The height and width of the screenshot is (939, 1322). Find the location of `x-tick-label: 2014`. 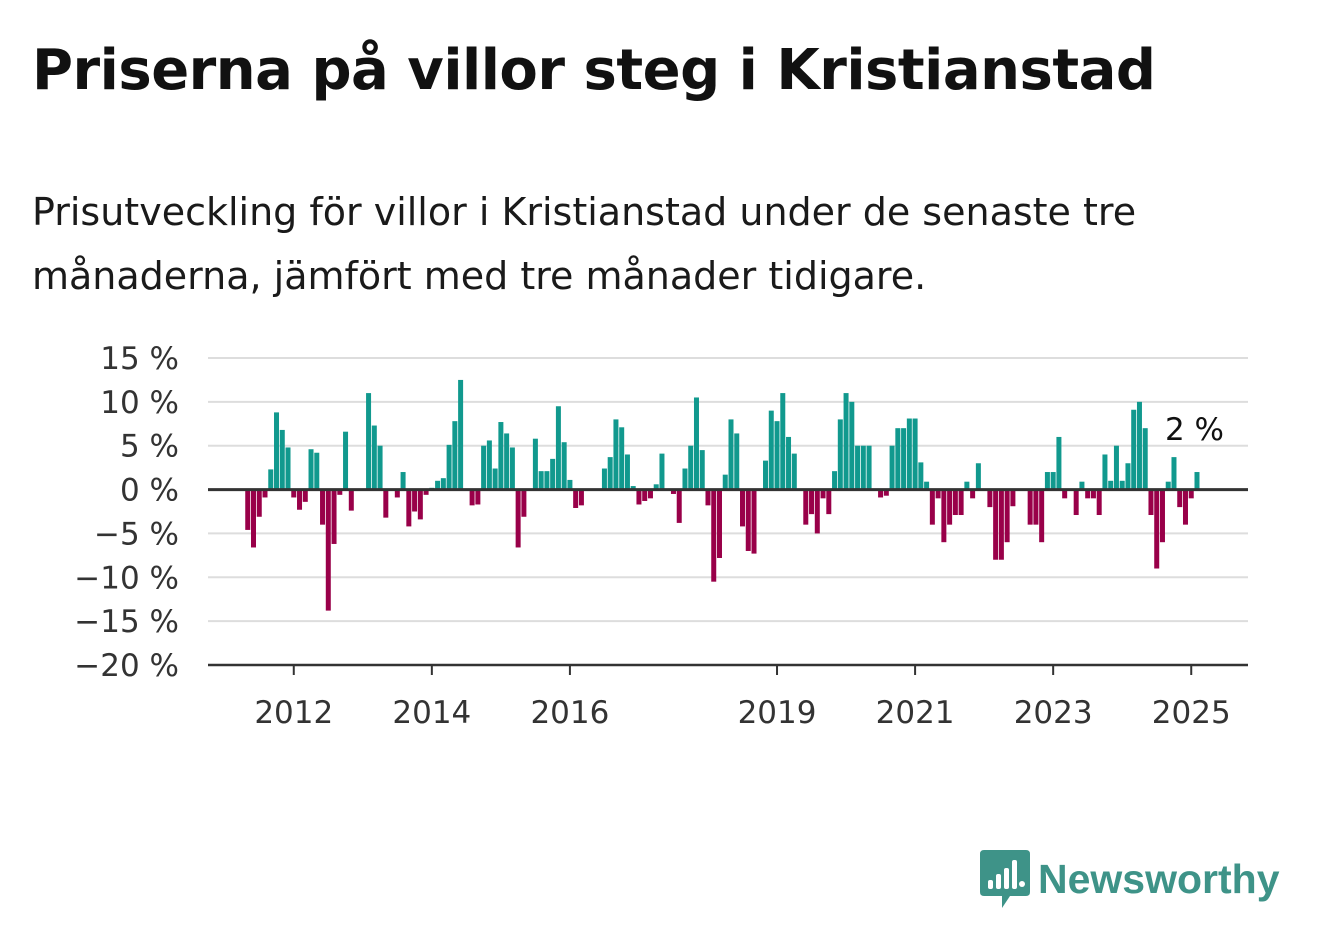

x-tick-label: 2014 is located at coordinates (431, 713).